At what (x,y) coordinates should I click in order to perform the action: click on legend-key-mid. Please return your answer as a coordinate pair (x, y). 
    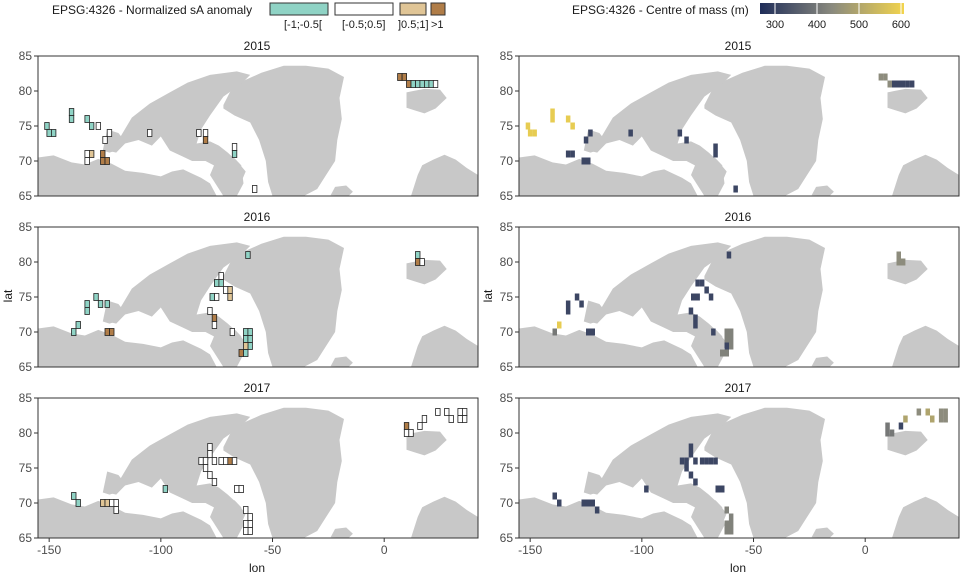
    Looking at the image, I should click on (364, 9).